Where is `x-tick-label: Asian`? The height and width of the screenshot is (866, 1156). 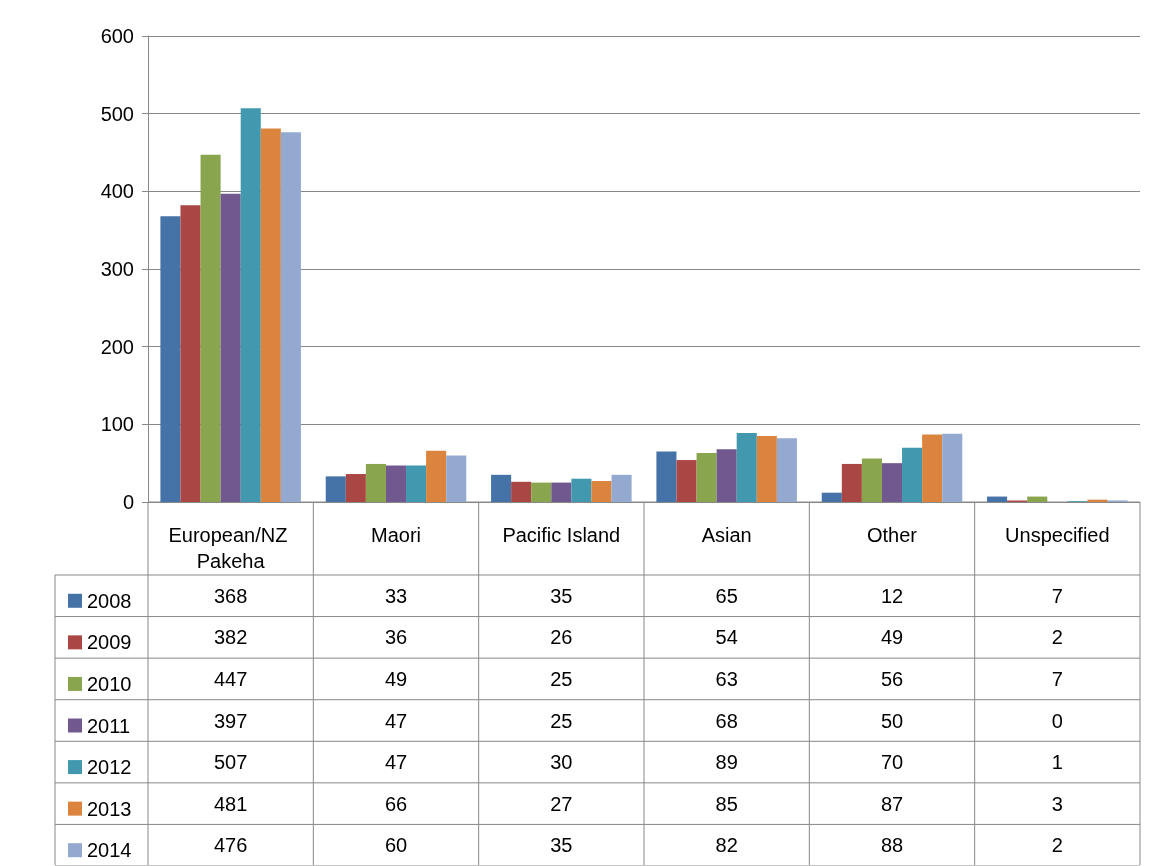
x-tick-label: Asian is located at coordinates (726, 535).